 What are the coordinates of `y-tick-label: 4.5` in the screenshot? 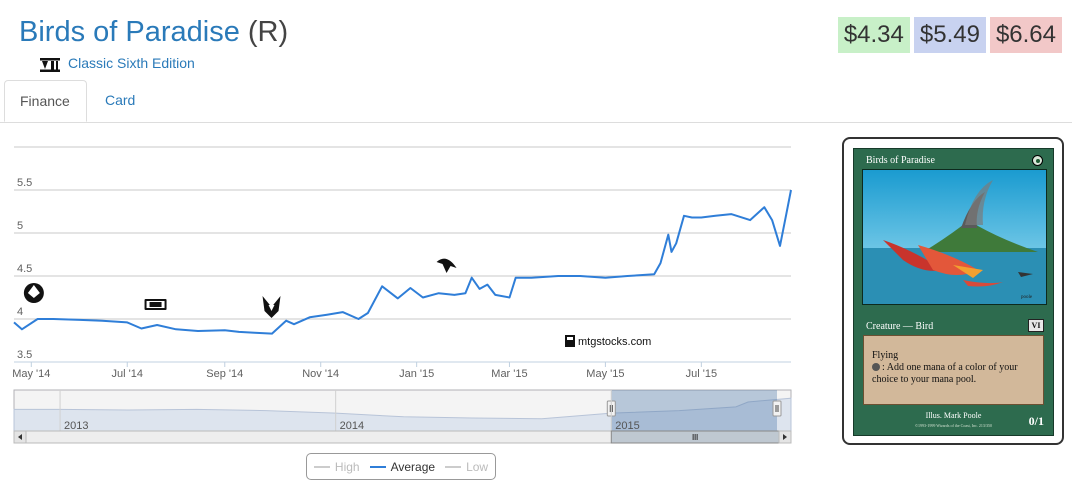 It's located at (24, 269).